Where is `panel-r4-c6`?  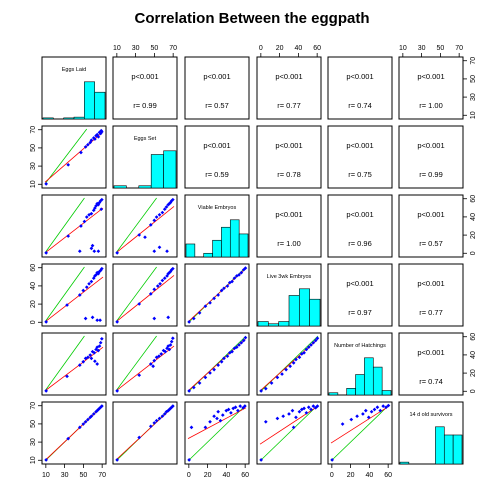 panel-r4-c6 is located at coordinates (431, 295).